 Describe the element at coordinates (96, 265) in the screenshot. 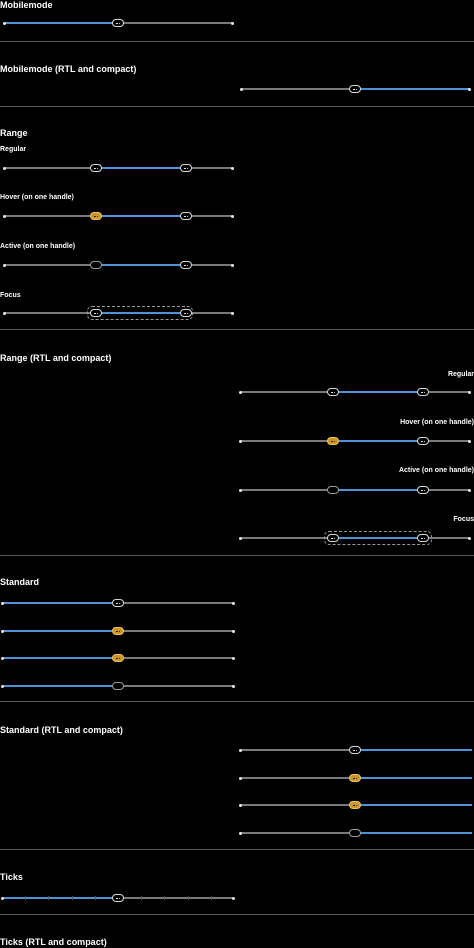

I see `range-handle-lower-active` at that location.